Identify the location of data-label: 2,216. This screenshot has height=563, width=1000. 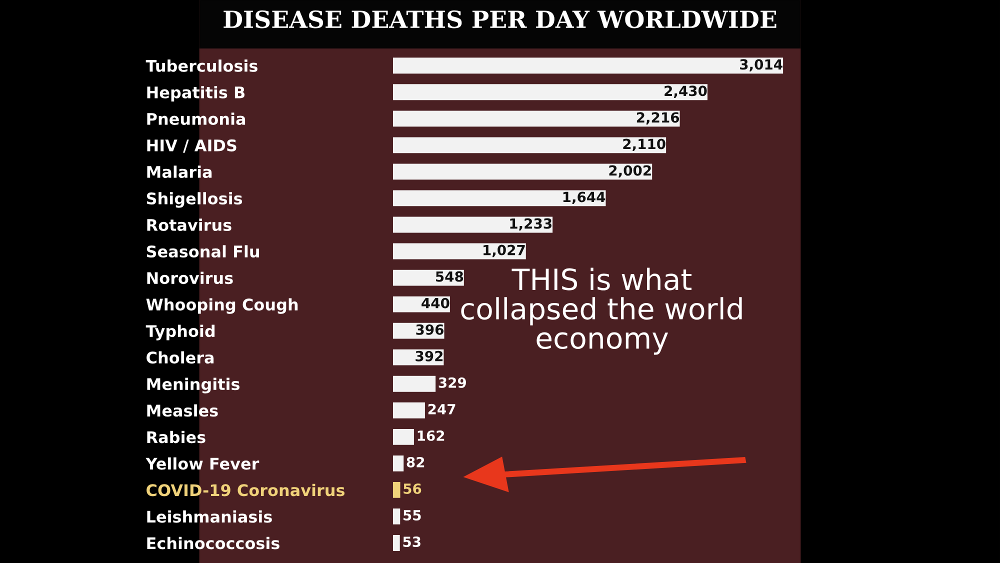
(658, 118).